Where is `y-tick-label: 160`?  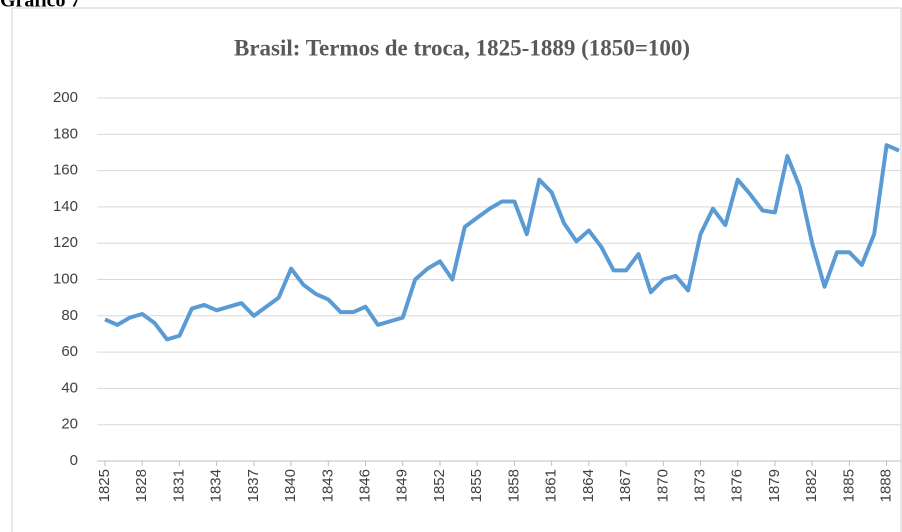
y-tick-label: 160 is located at coordinates (65, 170).